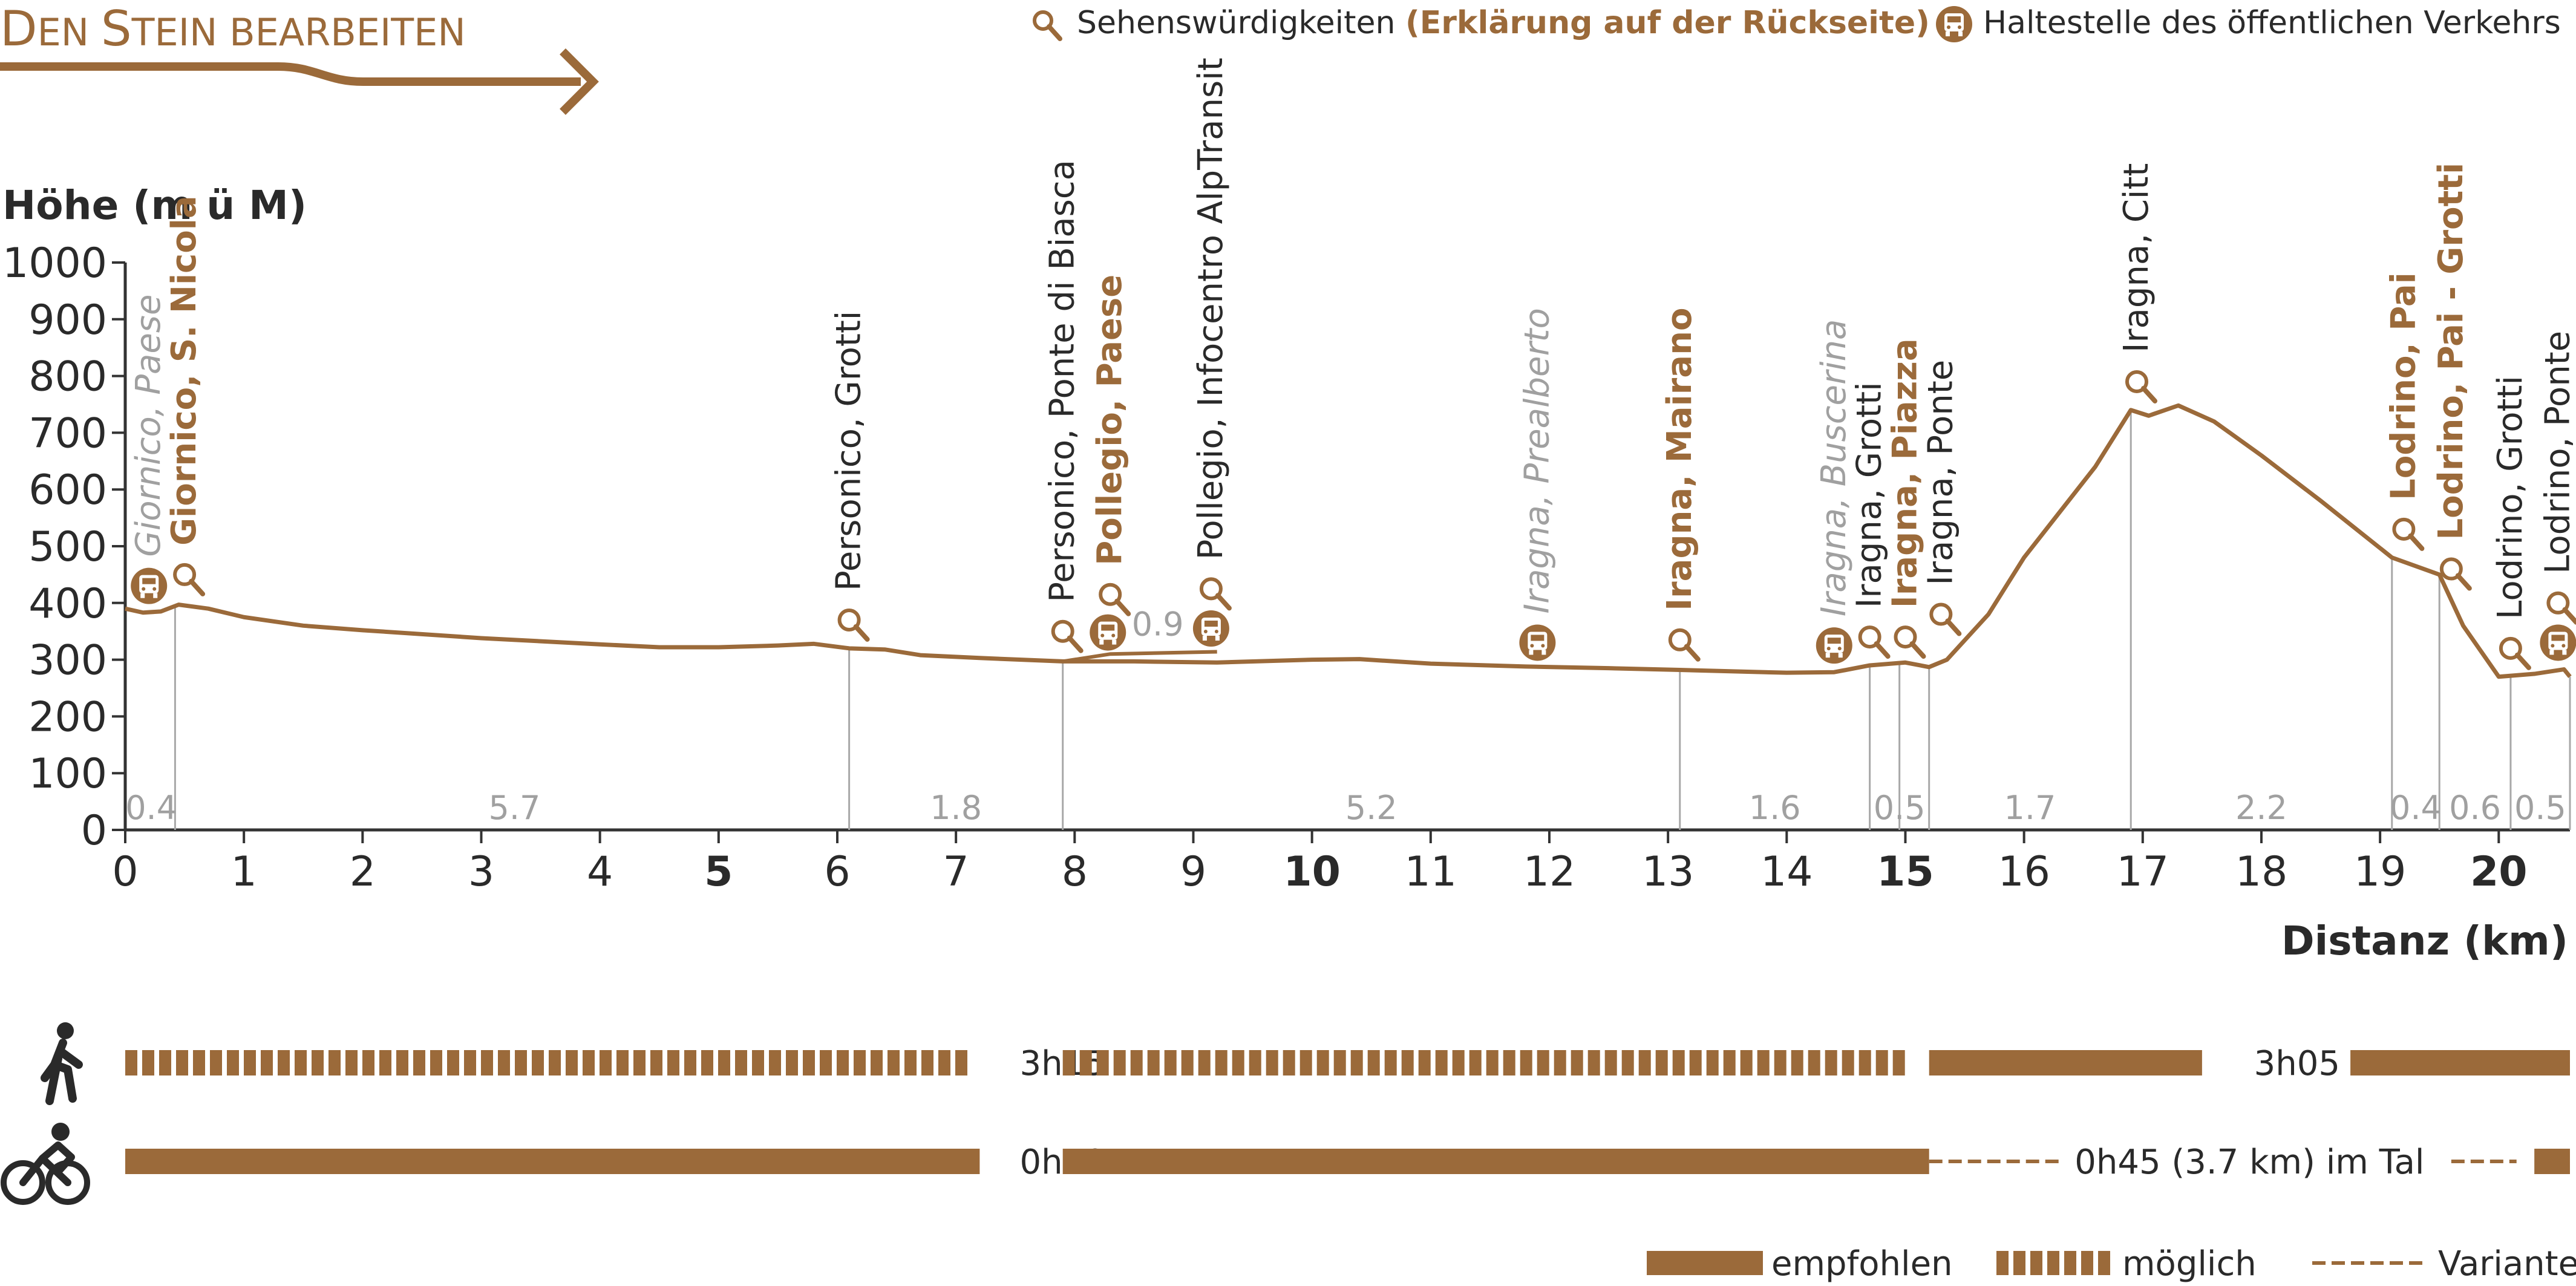 The height and width of the screenshot is (1286, 2576). Describe the element at coordinates (2380, 872) in the screenshot. I see `x-tick-label: 19` at that location.